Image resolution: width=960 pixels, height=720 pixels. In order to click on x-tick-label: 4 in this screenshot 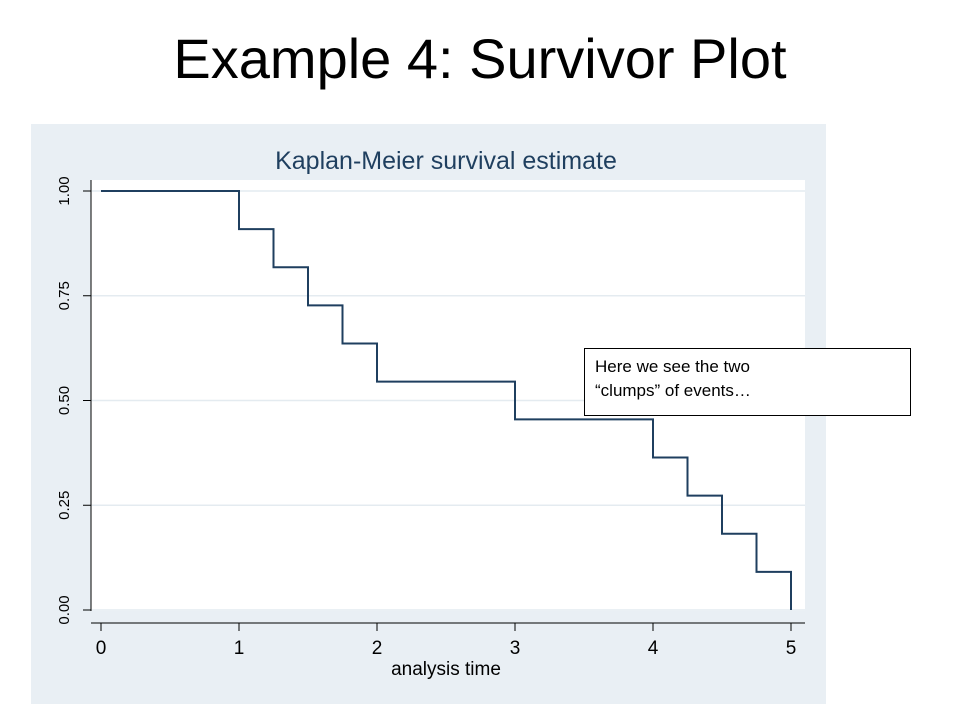, I will do `click(653, 648)`.